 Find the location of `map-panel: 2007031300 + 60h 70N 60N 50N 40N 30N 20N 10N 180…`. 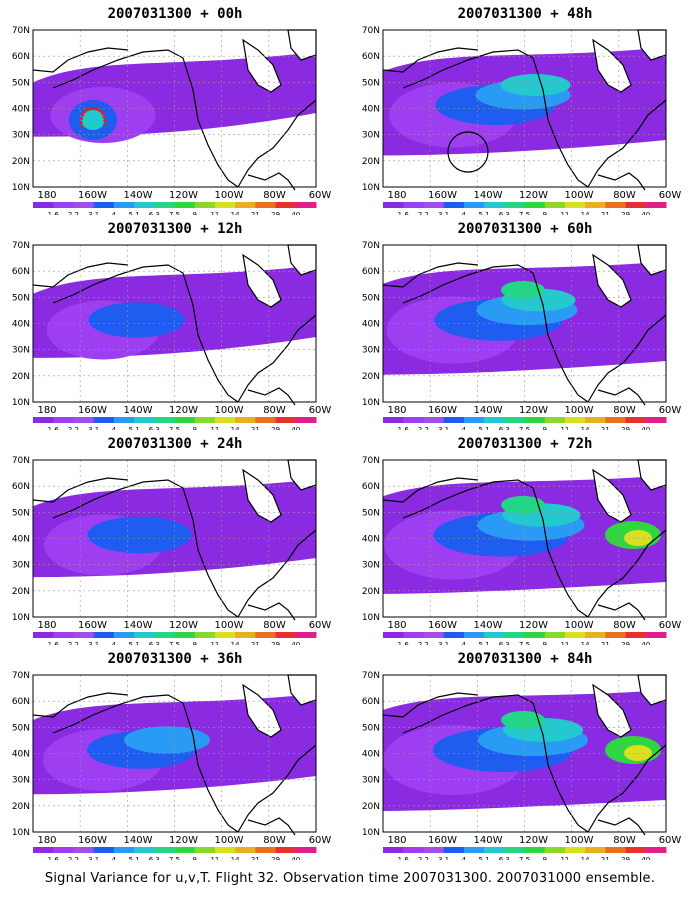

map-panel: 2007031300 + 60h 70N 60N 50N 40N 30N 20N 10N 180… is located at coordinates (525, 327).